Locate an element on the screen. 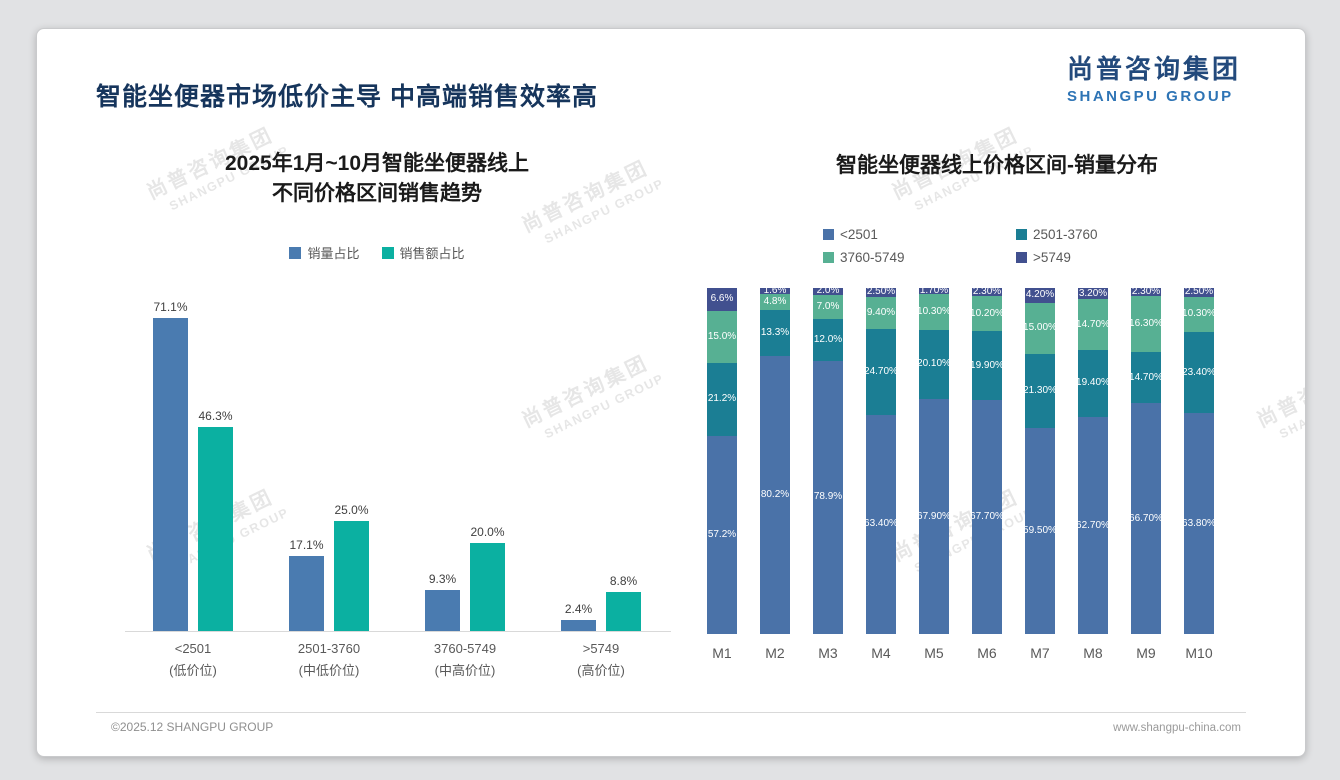 This screenshot has width=1340, height=780. segment-label: 78.9% is located at coordinates (828, 497).